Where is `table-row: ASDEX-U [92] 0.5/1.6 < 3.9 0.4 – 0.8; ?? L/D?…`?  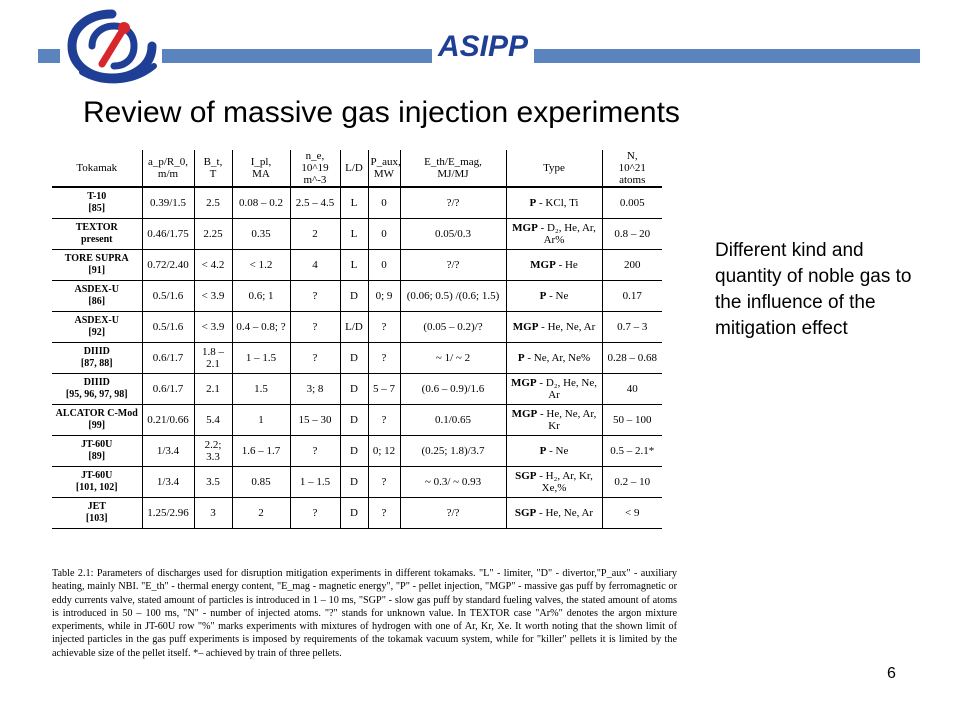
table-row: ASDEX-U [92] 0.5/1.6 < 3.9 0.4 – 0.8; ?? L/D?… is located at coordinates (357, 327).